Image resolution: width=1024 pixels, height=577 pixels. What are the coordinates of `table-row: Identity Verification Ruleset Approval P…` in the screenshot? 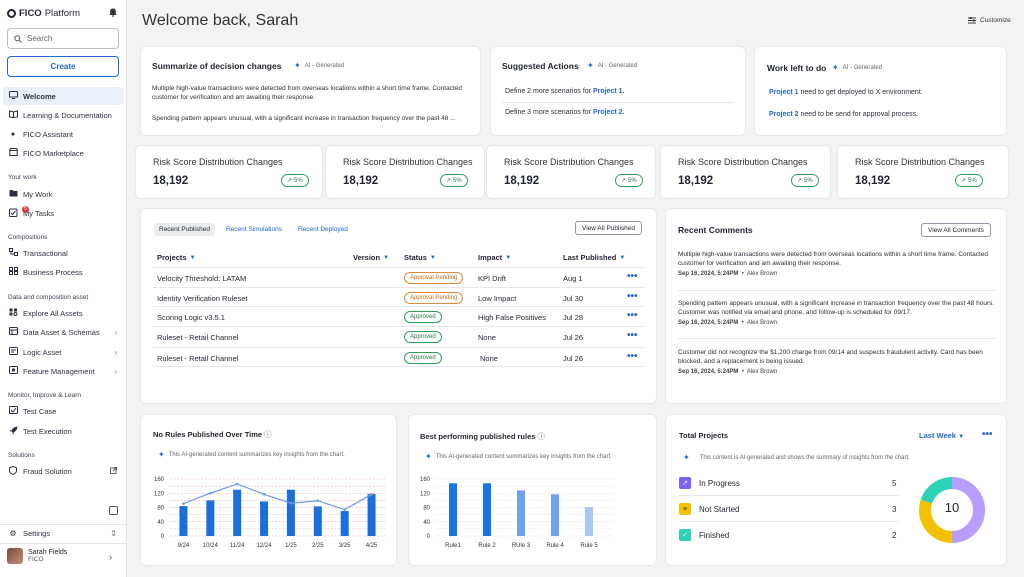 It's located at (399, 297).